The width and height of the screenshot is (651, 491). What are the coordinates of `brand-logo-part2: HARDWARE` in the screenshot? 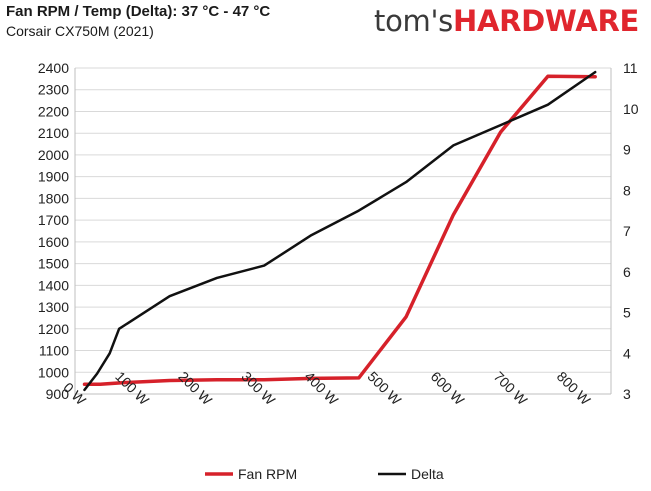 It's located at (546, 21).